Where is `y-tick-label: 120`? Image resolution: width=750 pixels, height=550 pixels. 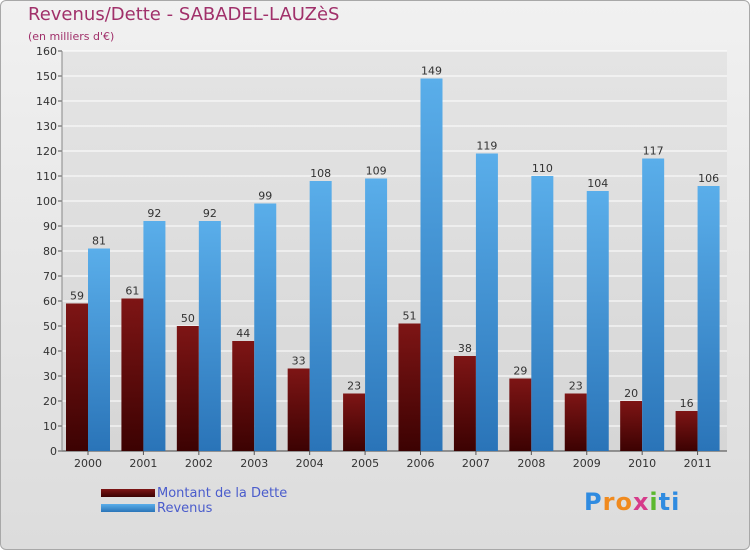
y-tick-label: 120 is located at coordinates (46, 151).